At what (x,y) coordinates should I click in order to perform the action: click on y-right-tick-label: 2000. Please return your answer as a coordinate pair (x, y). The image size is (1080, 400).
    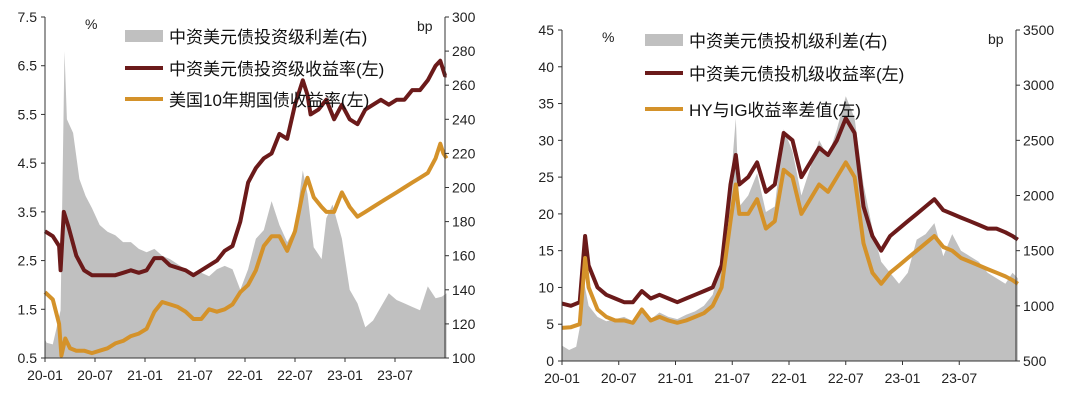
    Looking at the image, I should click on (1038, 196).